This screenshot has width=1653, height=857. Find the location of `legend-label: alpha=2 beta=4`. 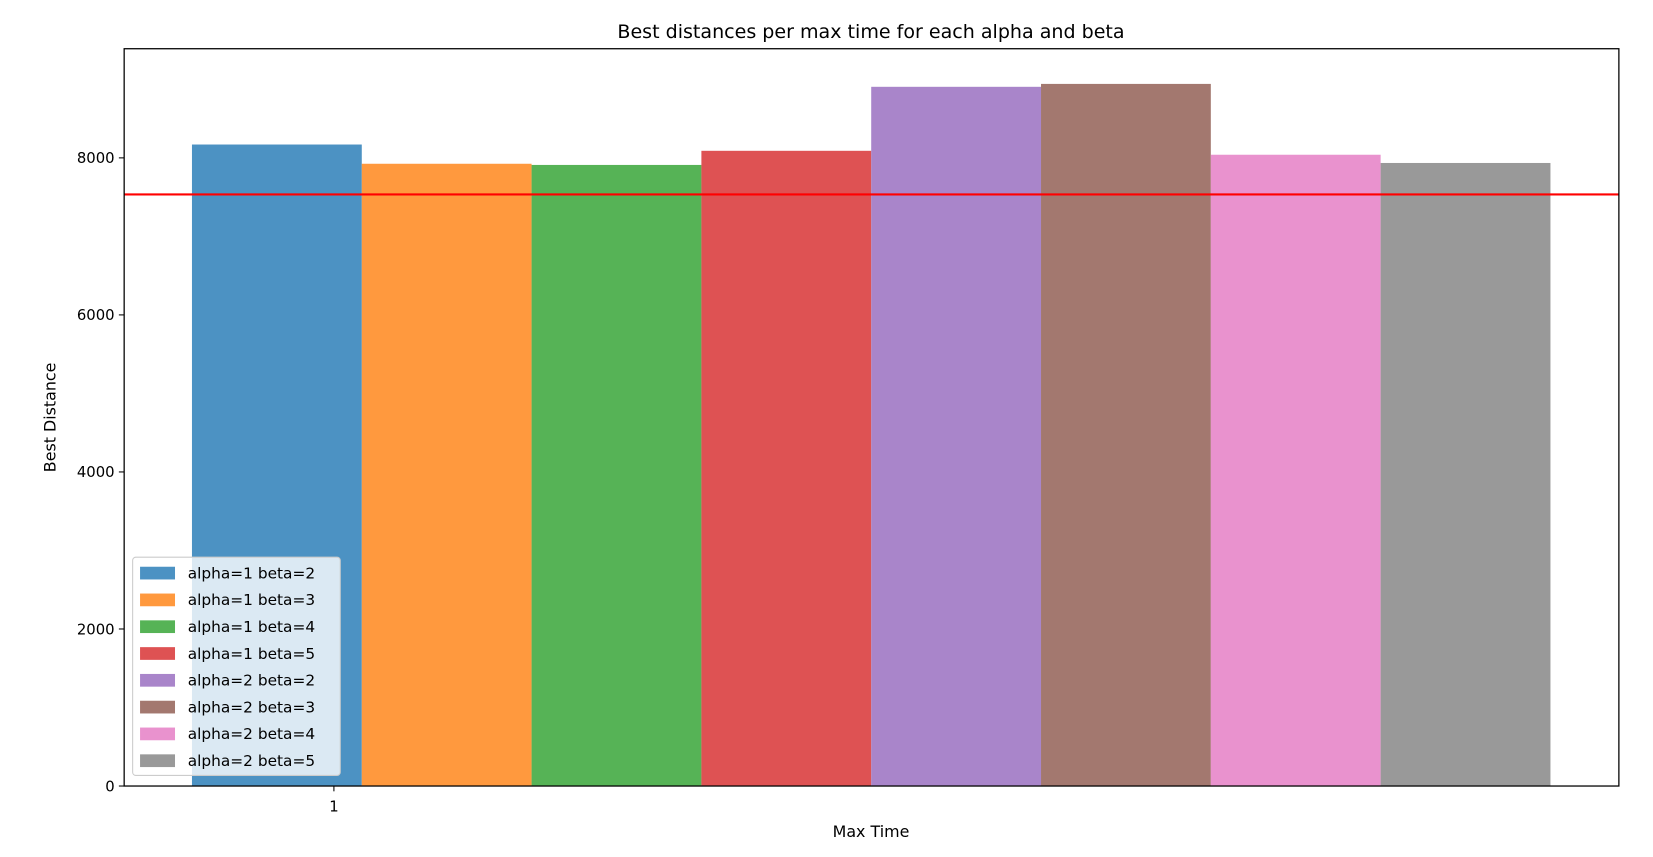

legend-label: alpha=2 beta=4 is located at coordinates (251, 734).